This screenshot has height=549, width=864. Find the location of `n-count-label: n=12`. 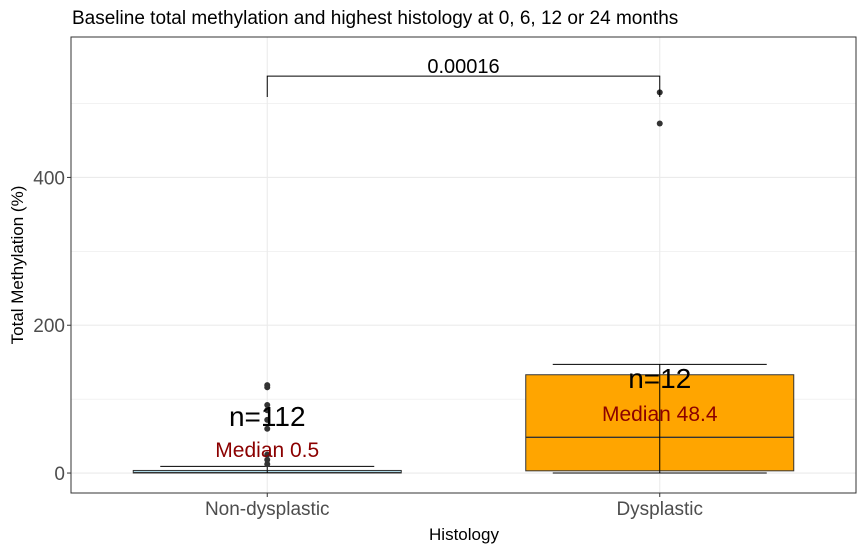

n-count-label: n=12 is located at coordinates (659, 378).